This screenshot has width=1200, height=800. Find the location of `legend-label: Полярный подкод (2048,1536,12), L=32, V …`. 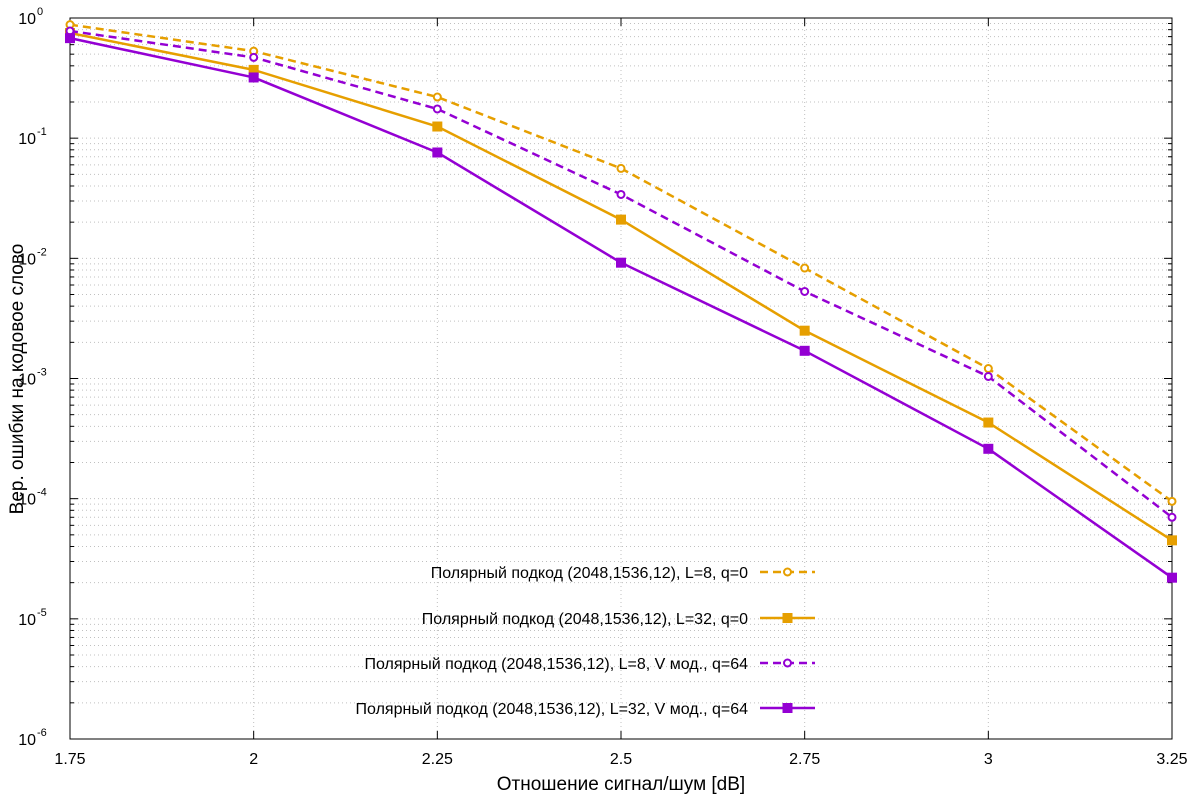

legend-label: Полярный подкод (2048,1536,12), L=32, V … is located at coordinates (552, 709).